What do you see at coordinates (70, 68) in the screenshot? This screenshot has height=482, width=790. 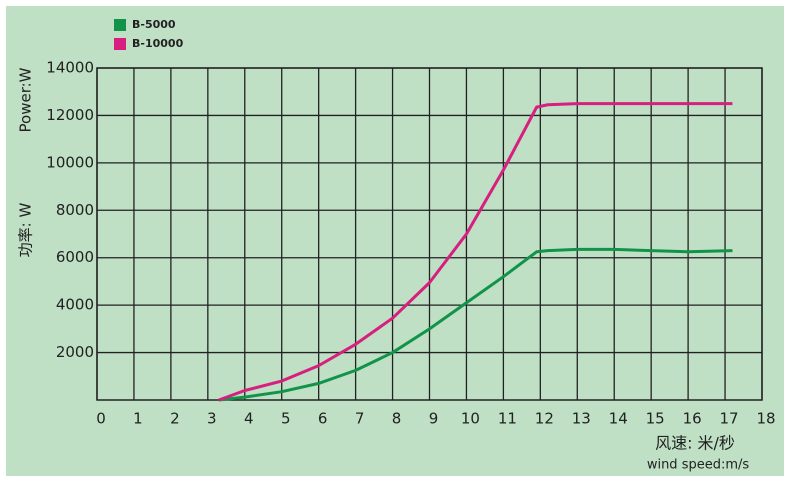 I see `y-tick-label: 14000` at bounding box center [70, 68].